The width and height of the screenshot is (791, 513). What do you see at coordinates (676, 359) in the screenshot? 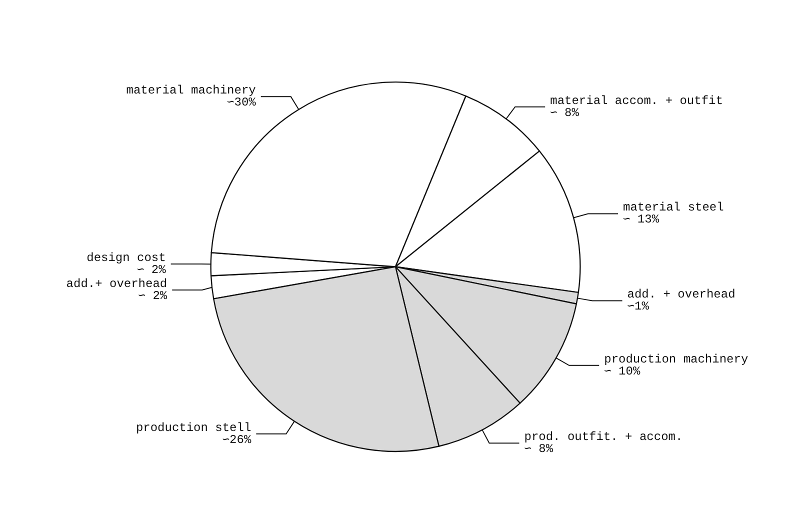
I see `slice-label: production machinery` at bounding box center [676, 359].